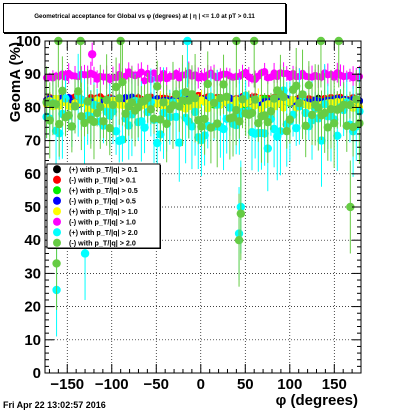  I want to click on legend-label: (+) with p_T/|q| > 0.1, so click(103, 169).